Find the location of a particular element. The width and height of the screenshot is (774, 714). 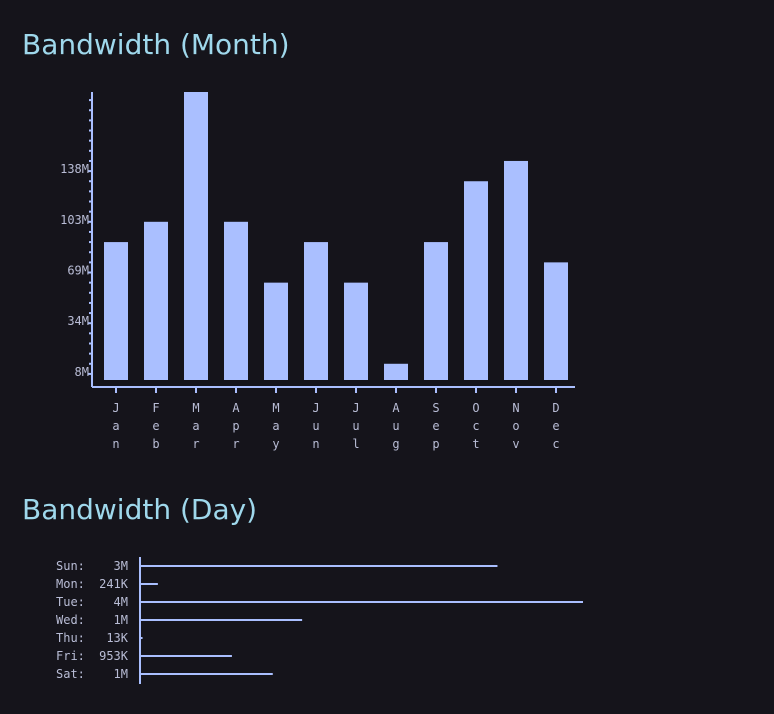

month-chart-title: Bandwidth (Month) is located at coordinates (156, 44).